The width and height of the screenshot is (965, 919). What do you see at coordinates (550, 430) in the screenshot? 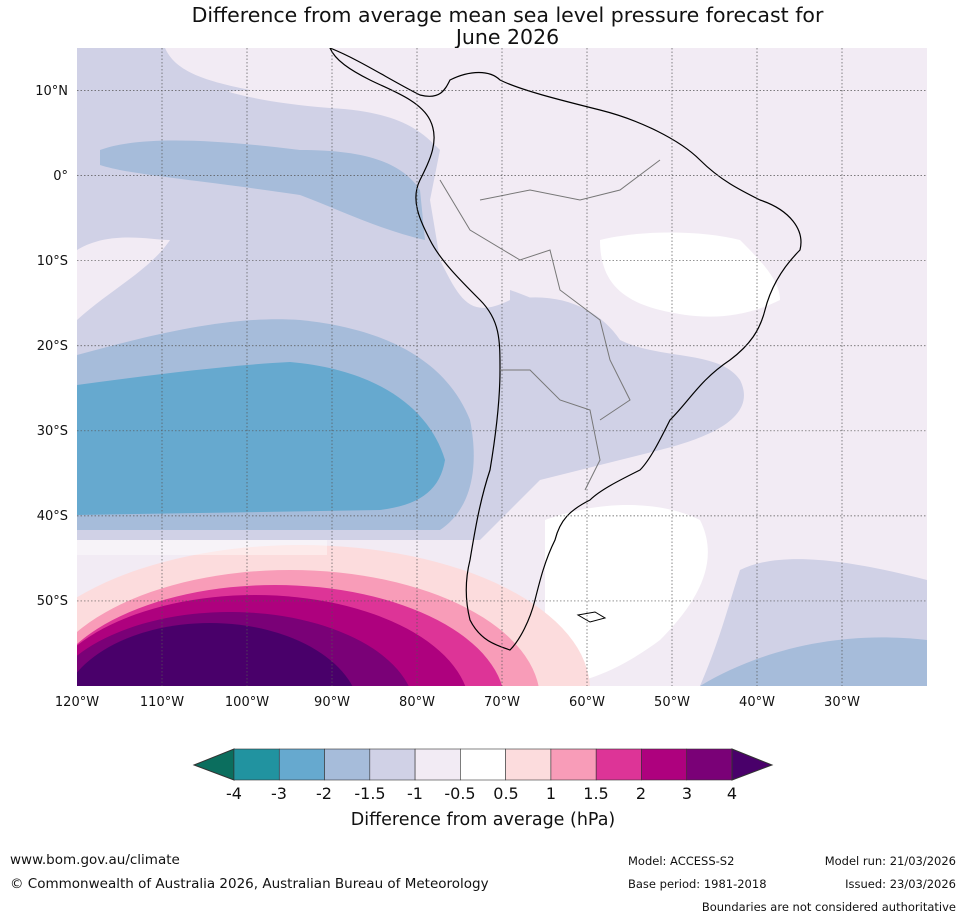
I see `country-borders-south` at bounding box center [550, 430].